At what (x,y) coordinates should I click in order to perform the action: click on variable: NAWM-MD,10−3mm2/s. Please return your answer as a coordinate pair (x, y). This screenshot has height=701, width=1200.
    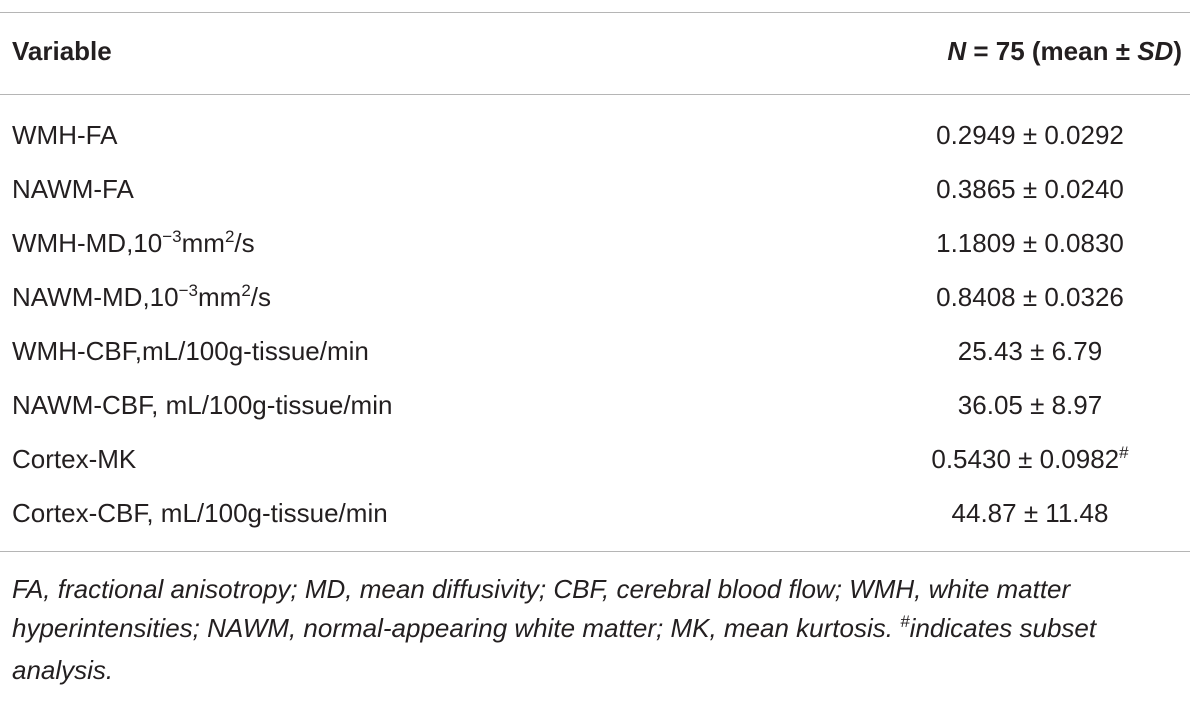
    Looking at the image, I should click on (142, 297).